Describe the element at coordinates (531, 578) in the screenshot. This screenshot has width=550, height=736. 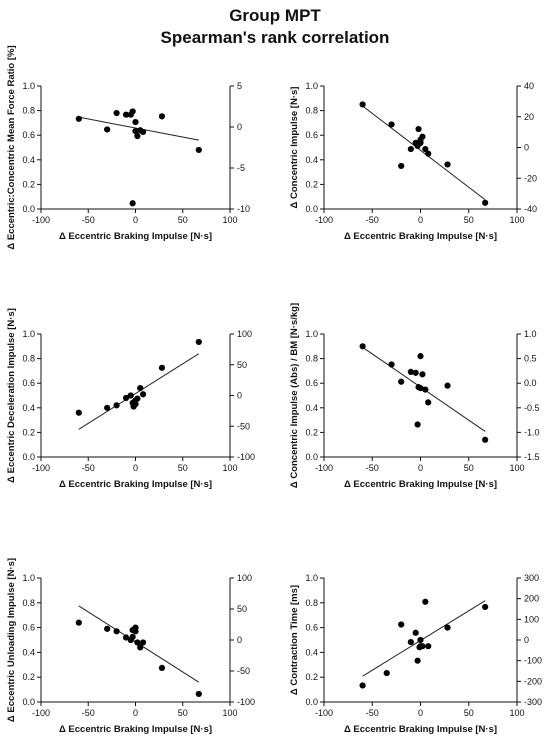
I see `y-right-tick-label: 300` at that location.